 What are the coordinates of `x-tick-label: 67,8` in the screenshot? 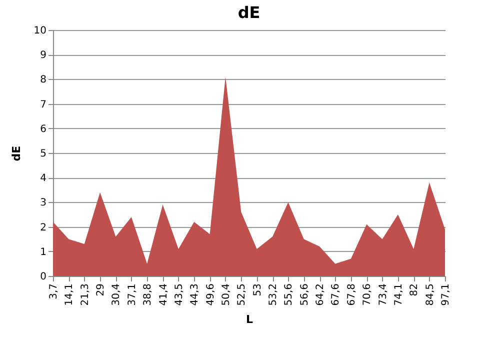 It's located at (352, 295).